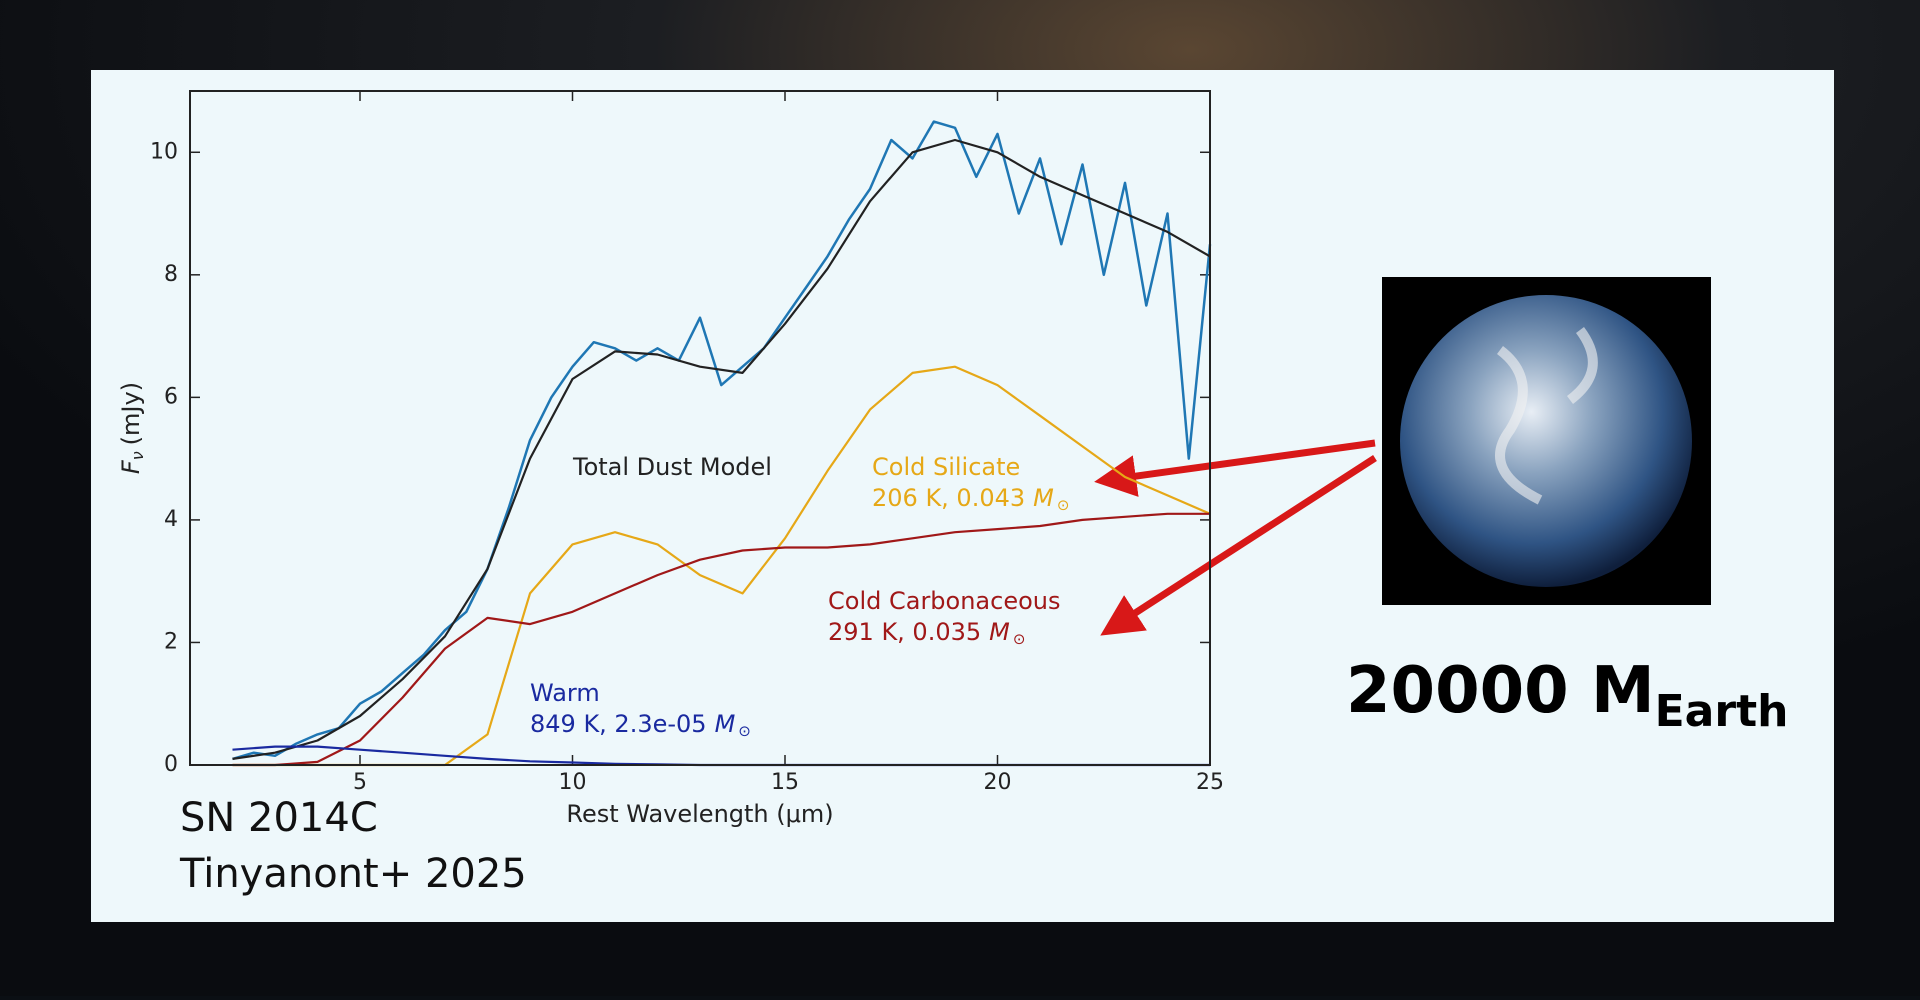 The image size is (1920, 1000). I want to click on y-label-sub: ν, so click(137, 455).